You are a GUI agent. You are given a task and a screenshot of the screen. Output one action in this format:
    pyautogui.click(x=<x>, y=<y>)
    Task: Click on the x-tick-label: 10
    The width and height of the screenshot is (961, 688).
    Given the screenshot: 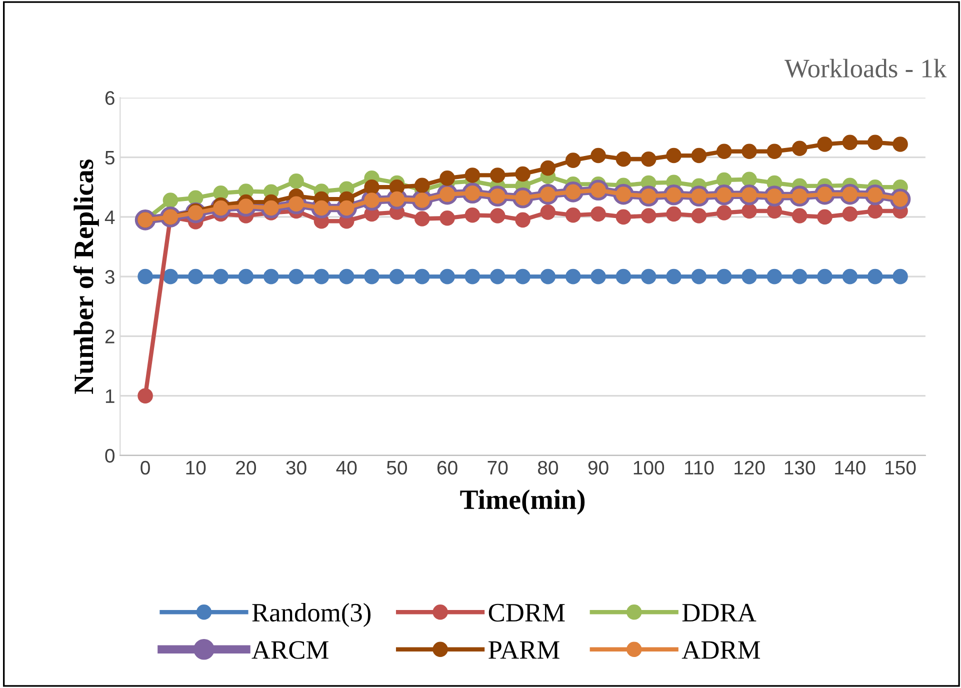 What is the action you would take?
    pyautogui.click(x=196, y=467)
    